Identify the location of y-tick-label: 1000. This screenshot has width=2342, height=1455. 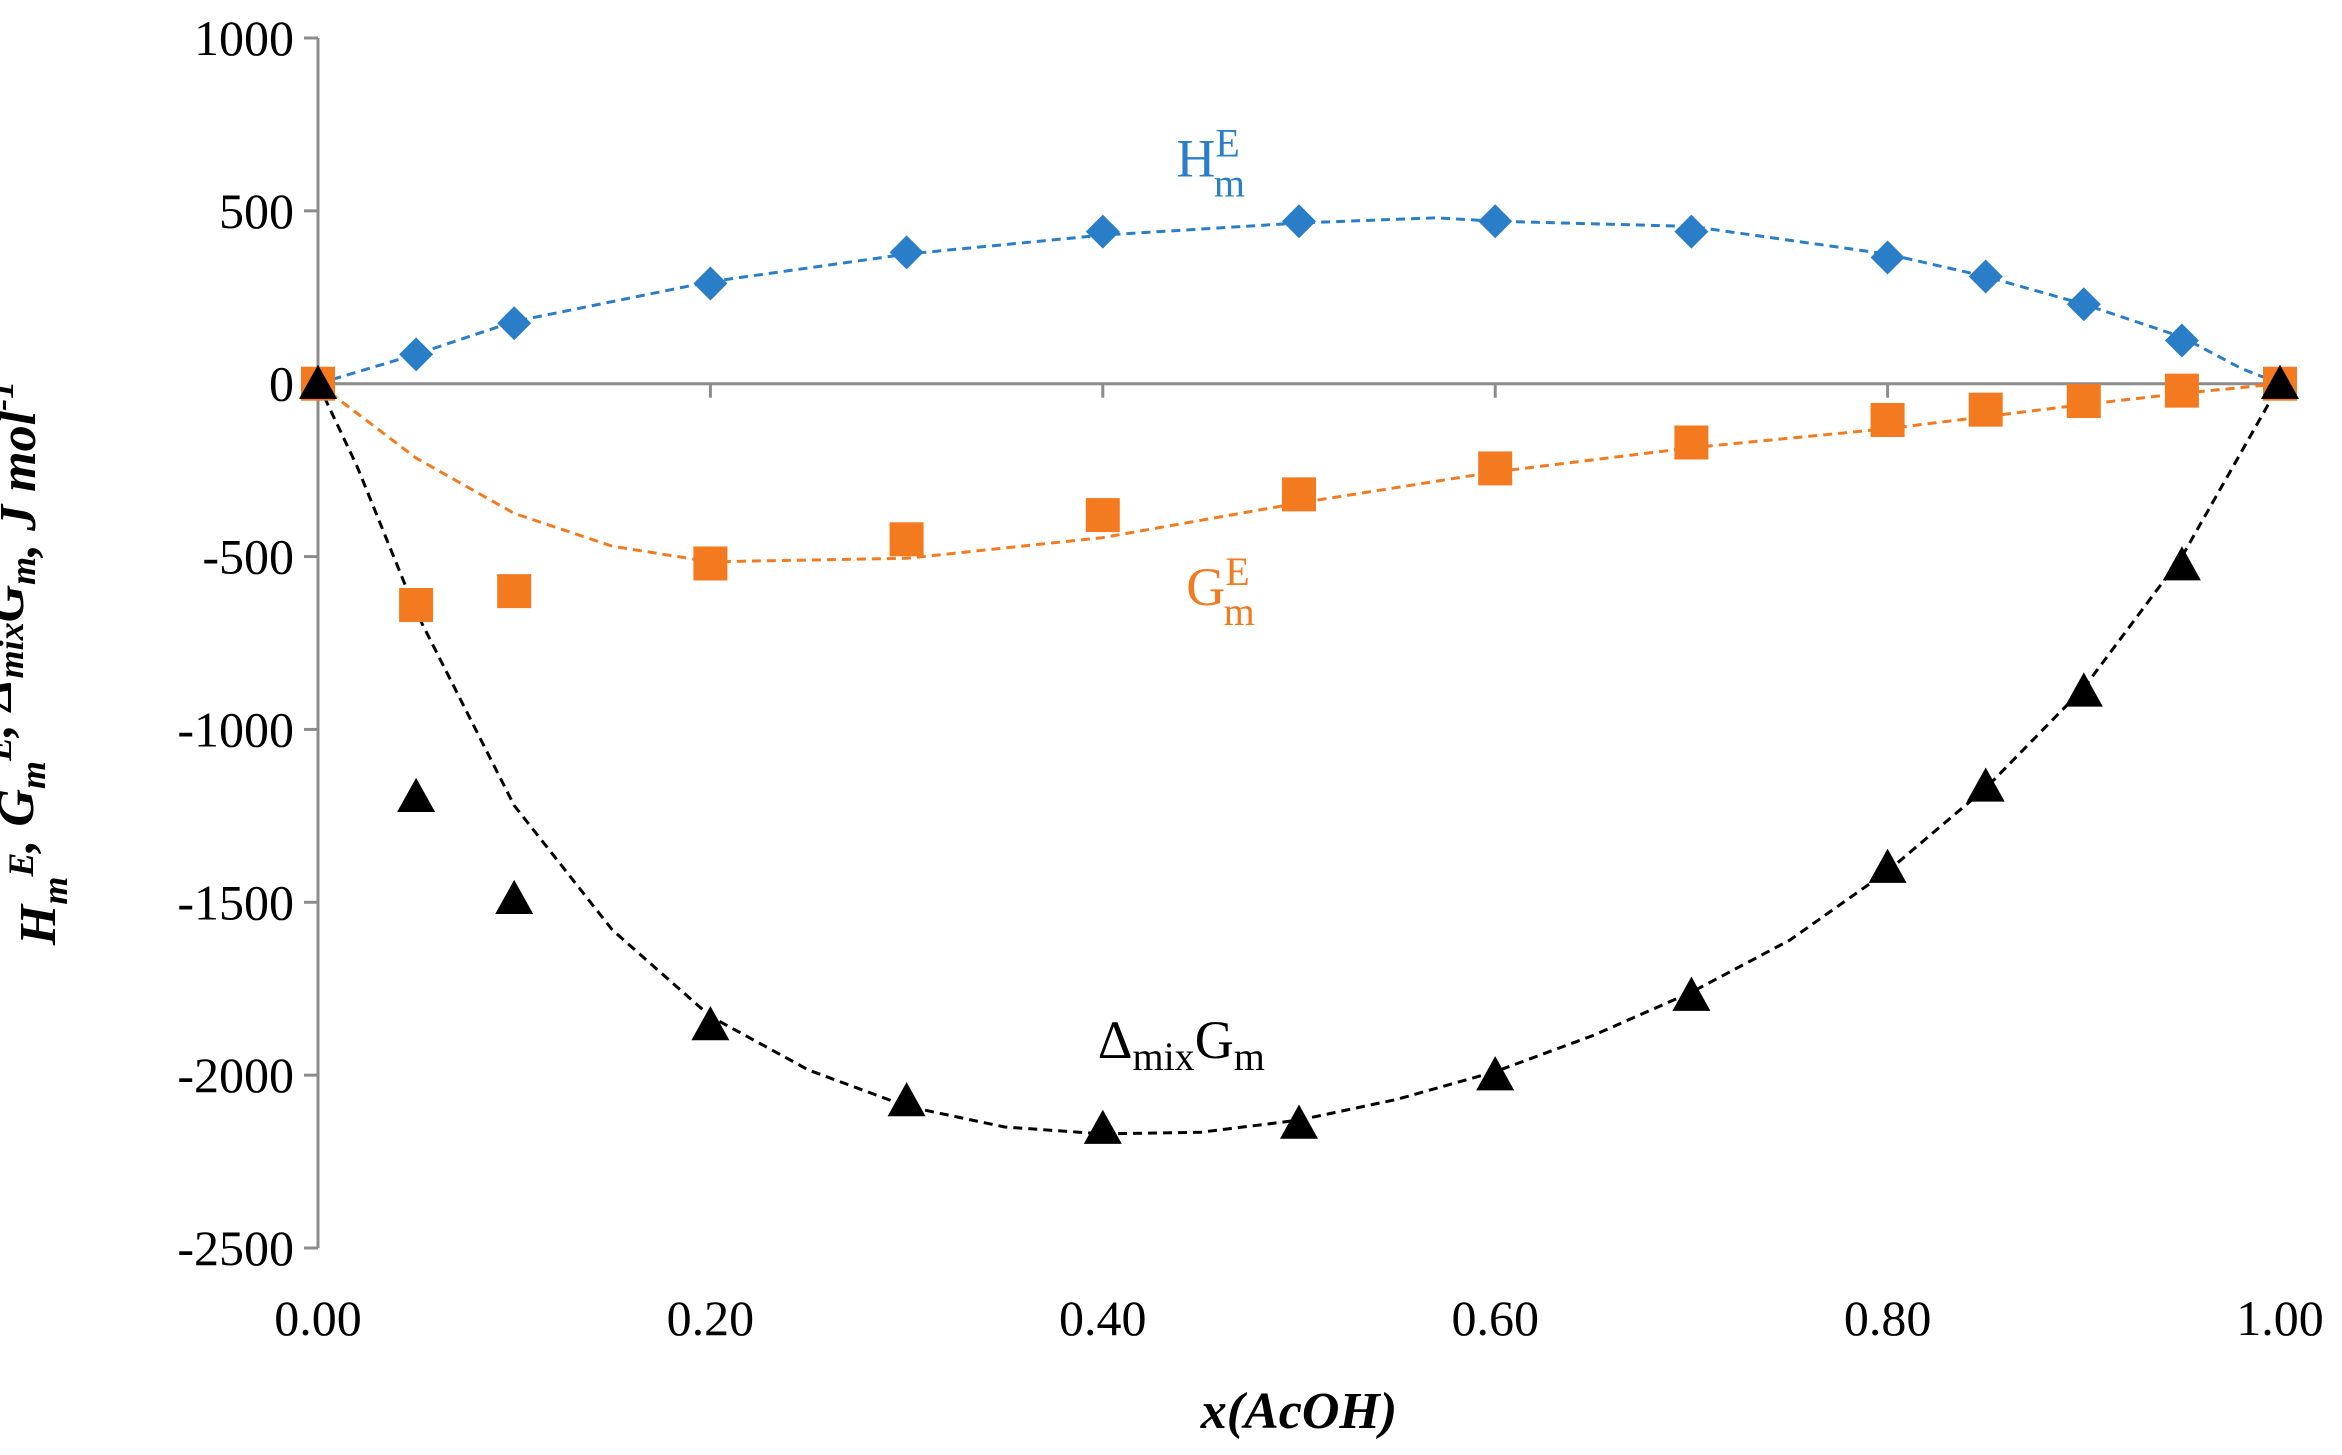
(244, 38).